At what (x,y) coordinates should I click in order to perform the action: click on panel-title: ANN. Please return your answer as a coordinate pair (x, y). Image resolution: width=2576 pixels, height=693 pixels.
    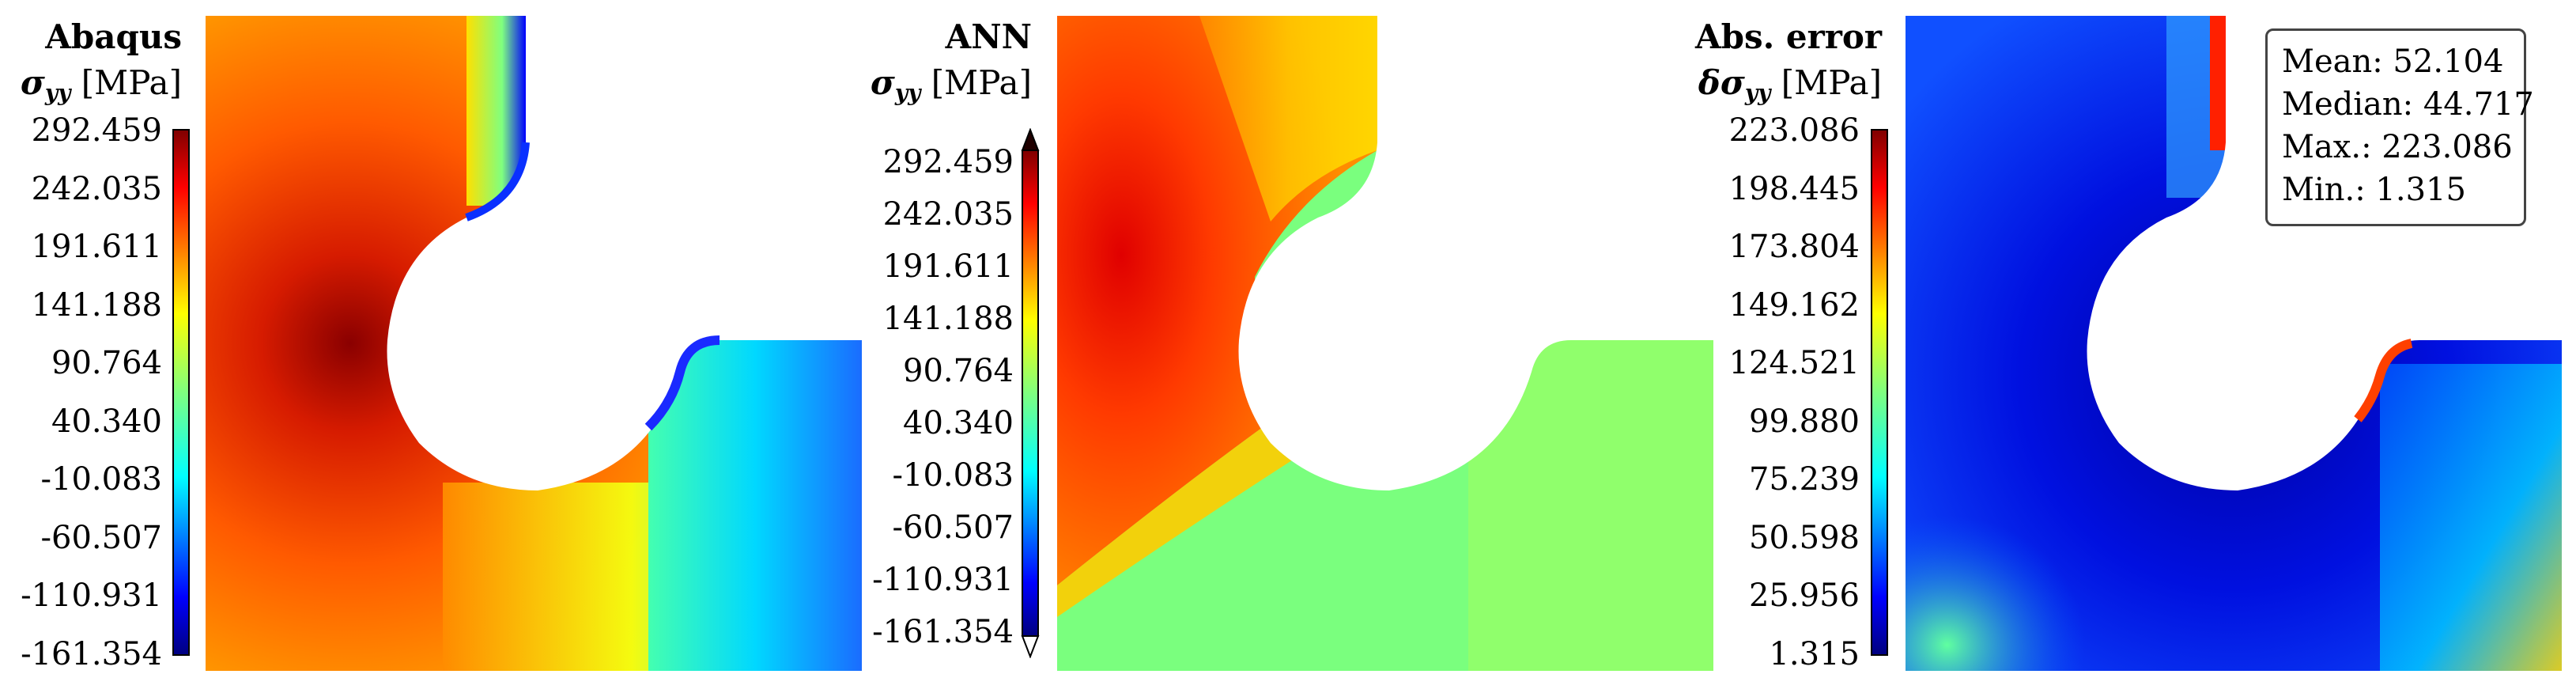
    Looking at the image, I should click on (988, 36).